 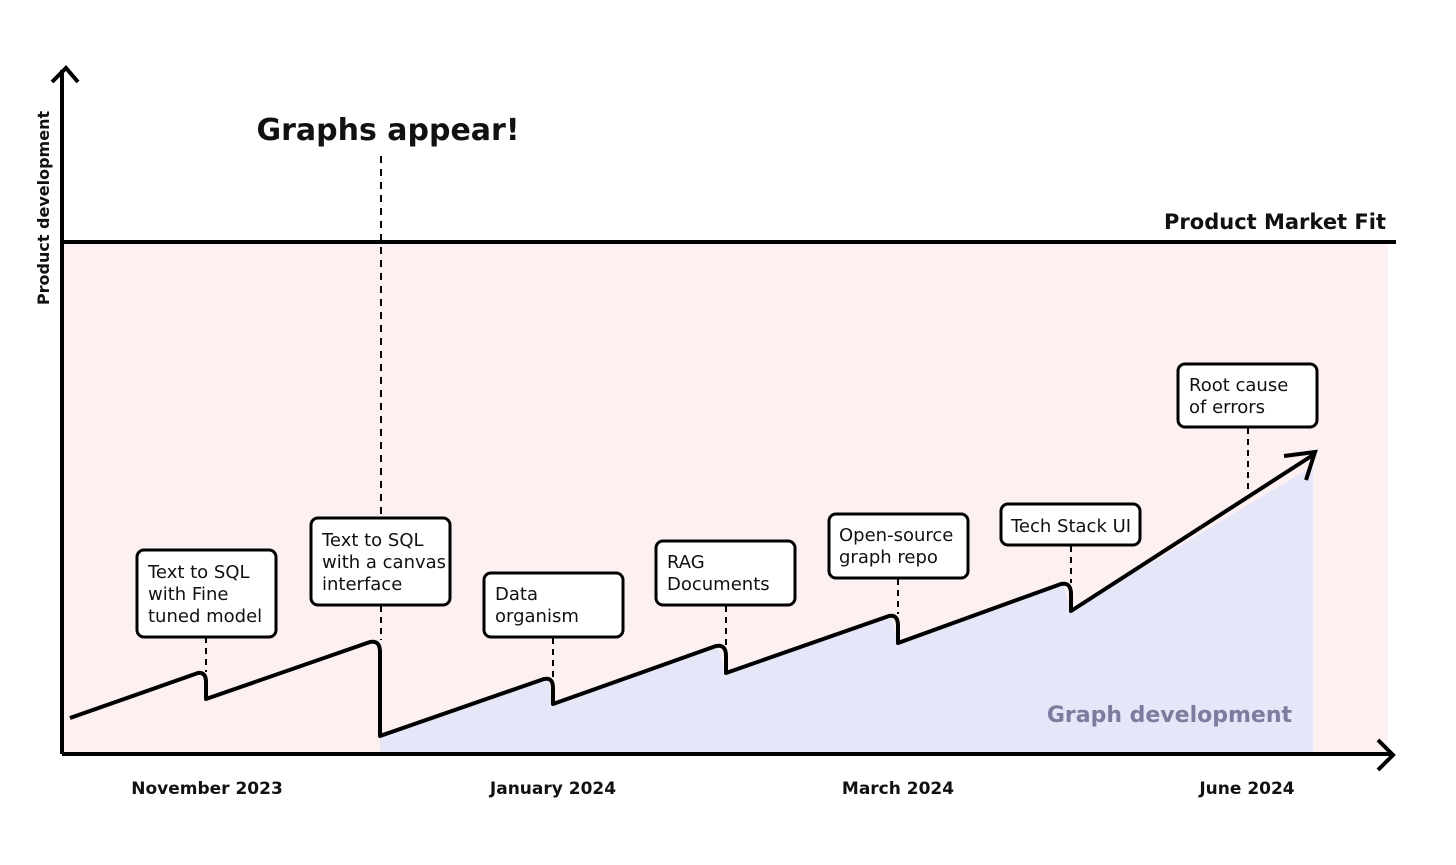 I want to click on x-label-june-2024: June 2024, so click(x=1246, y=789).